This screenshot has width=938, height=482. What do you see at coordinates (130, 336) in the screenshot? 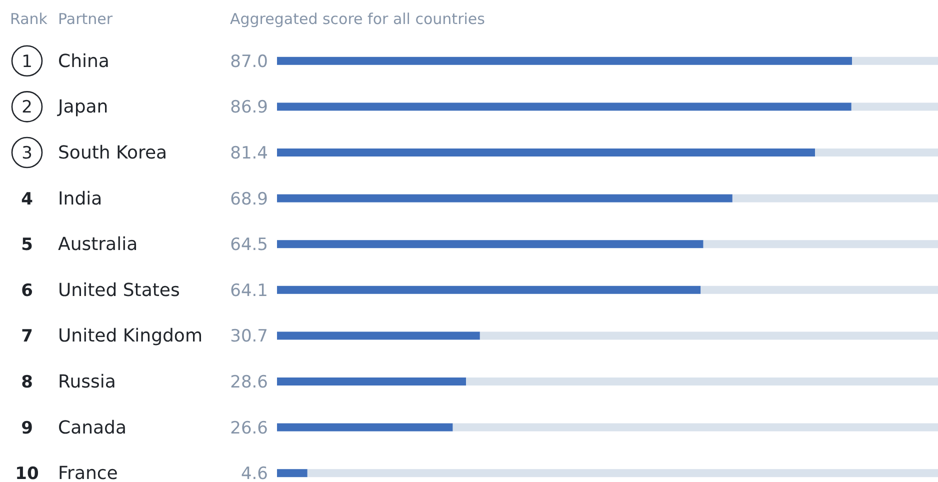
I see `y-tick-label: United Kingdom` at bounding box center [130, 336].